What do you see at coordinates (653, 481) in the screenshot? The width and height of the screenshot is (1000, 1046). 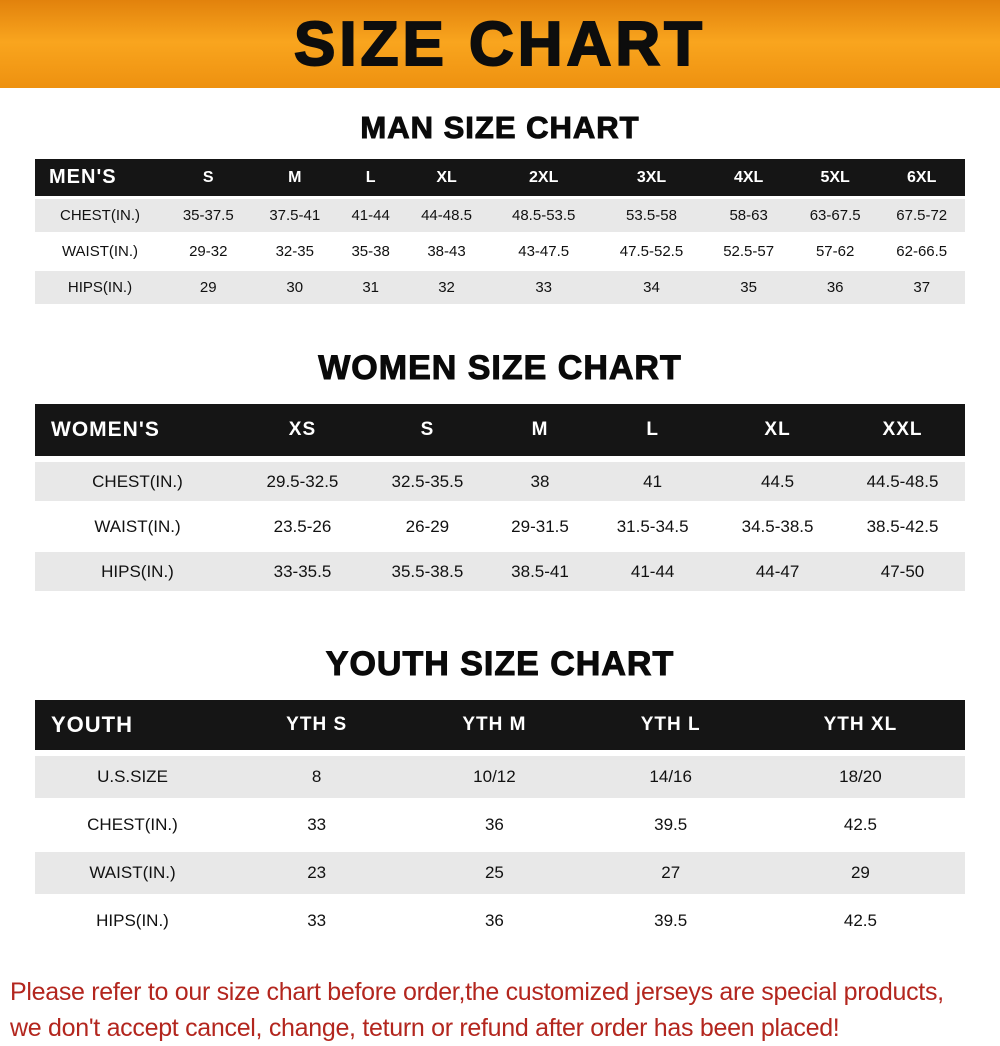 I see `value-cell: 41` at bounding box center [653, 481].